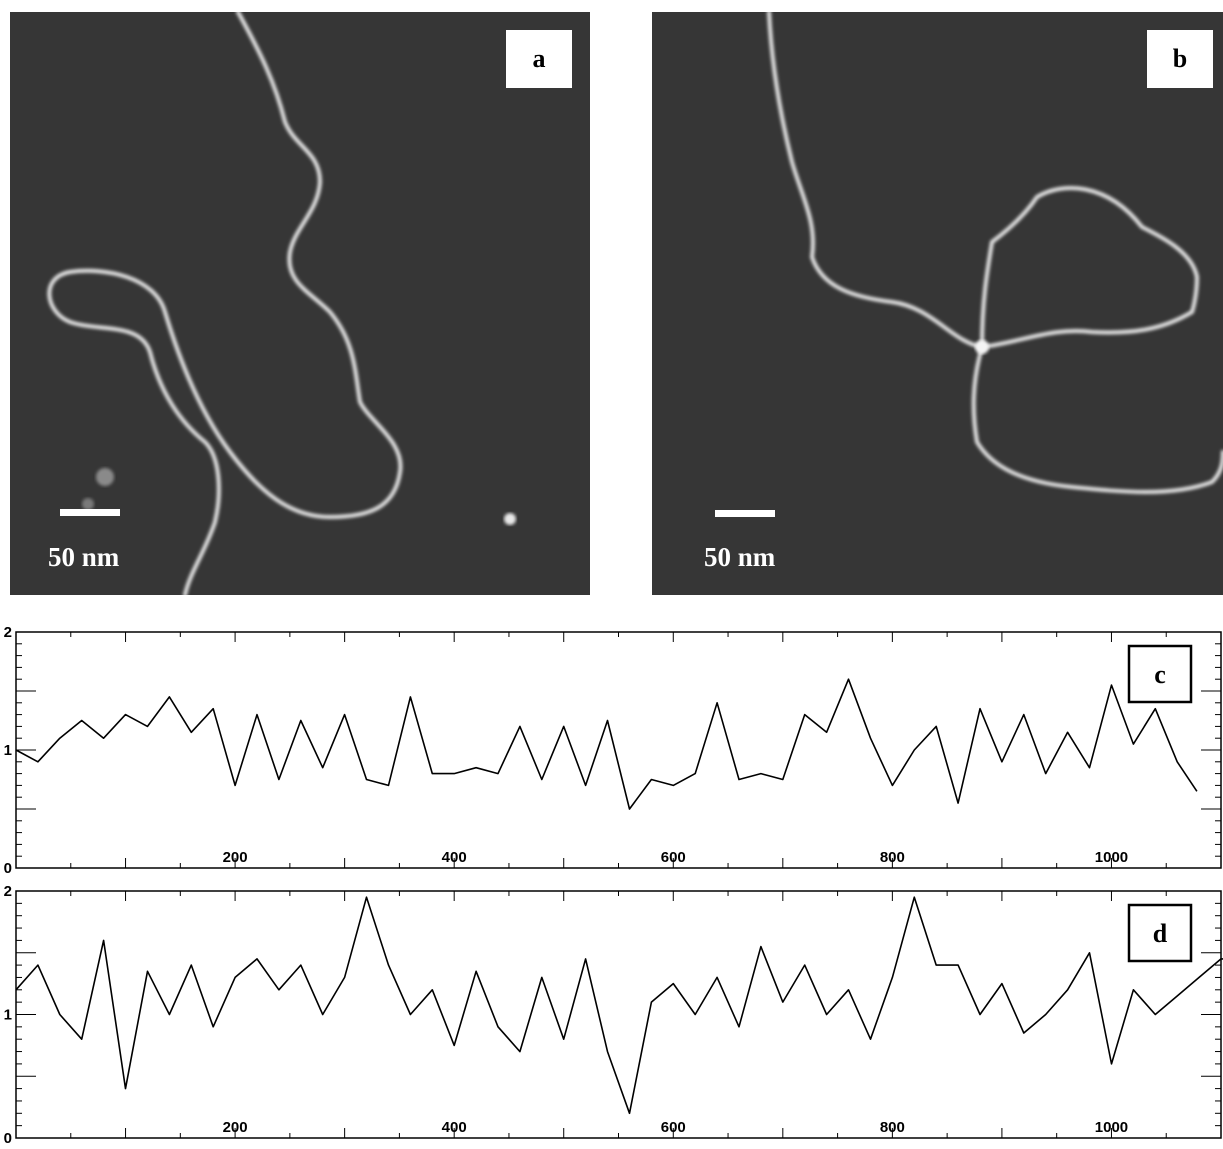 This screenshot has height=1149, width=1223. What do you see at coordinates (84, 557) in the screenshot?
I see `scale-label-a: 50 nm` at bounding box center [84, 557].